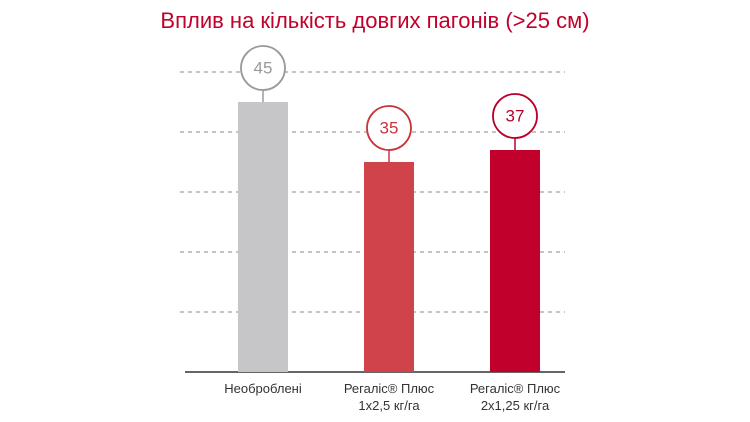 The width and height of the screenshot is (750, 422). What do you see at coordinates (389, 397) in the screenshot?
I see `x-tick-label: Регаліс® Плюс 1х2,5 кг/га` at bounding box center [389, 397].